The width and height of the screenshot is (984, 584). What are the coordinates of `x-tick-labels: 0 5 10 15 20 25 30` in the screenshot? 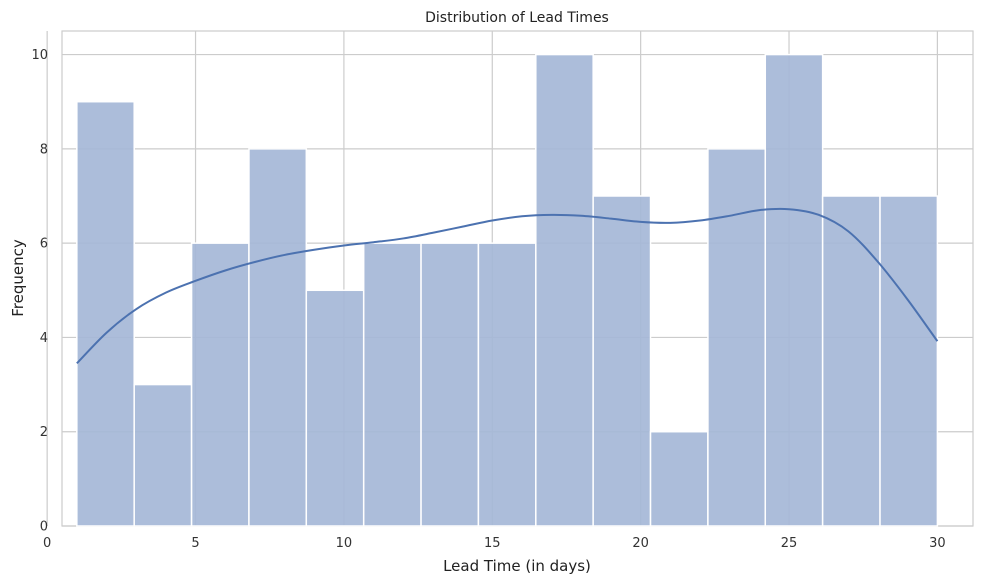 It's located at (494, 543).